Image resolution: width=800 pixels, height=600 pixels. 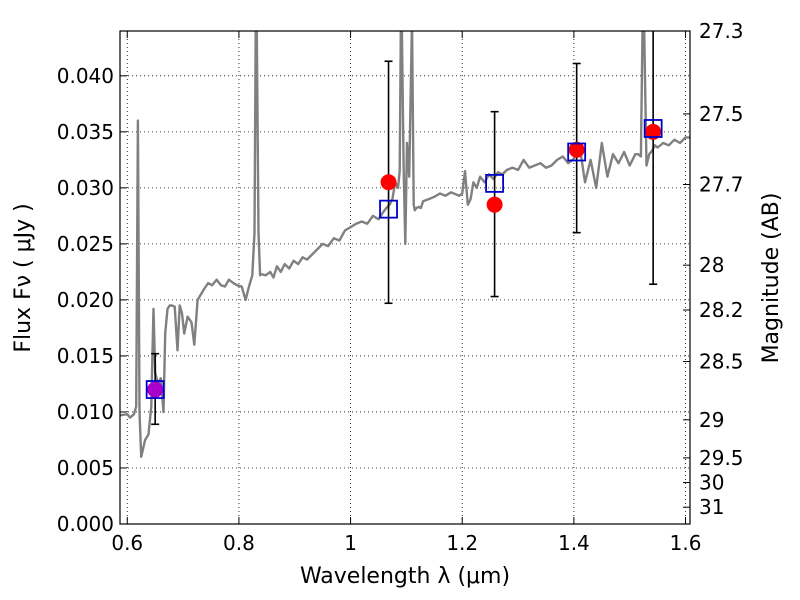 What do you see at coordinates (405, 576) in the screenshot?
I see `x-axis-title: Wavelength λ (μm)` at bounding box center [405, 576].